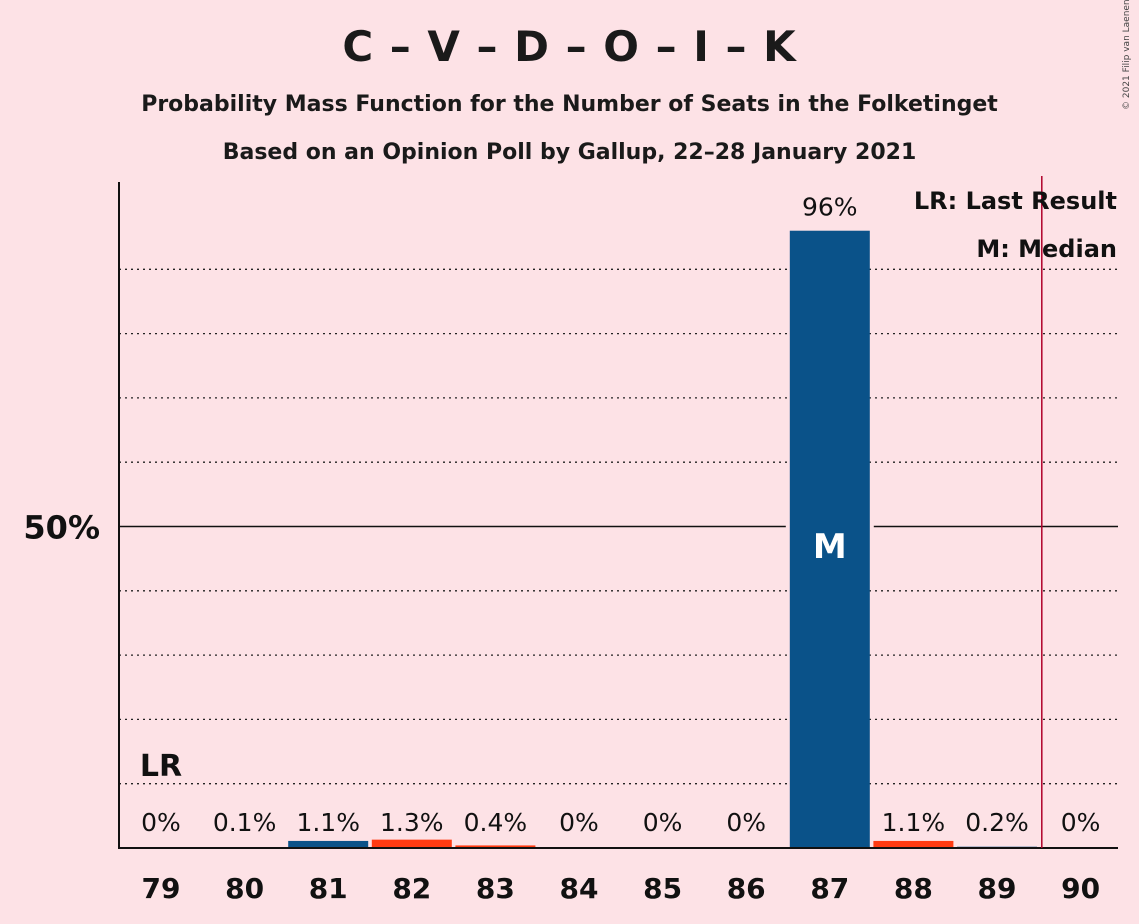 This screenshot has width=1139, height=924. What do you see at coordinates (569, 46) in the screenshot?
I see `chart-title: C – V – D – O – I – K` at bounding box center [569, 46].